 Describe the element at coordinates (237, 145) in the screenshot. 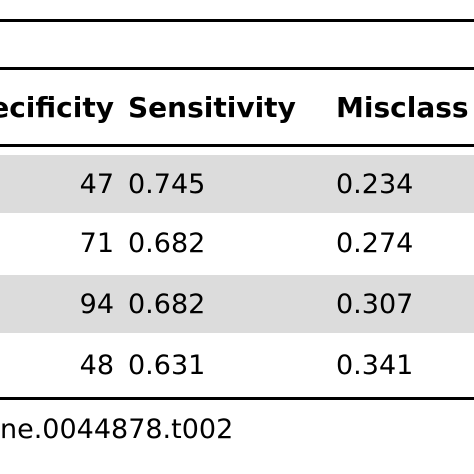

I see `header-bottom-rule` at that location.